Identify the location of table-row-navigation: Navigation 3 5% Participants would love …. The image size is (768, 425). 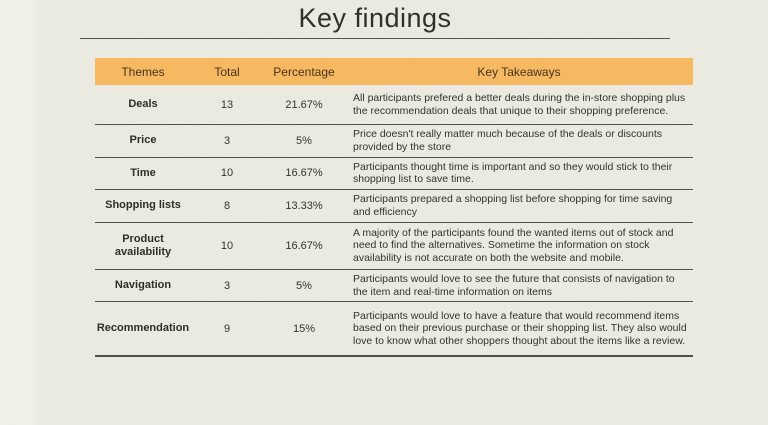
(394, 286).